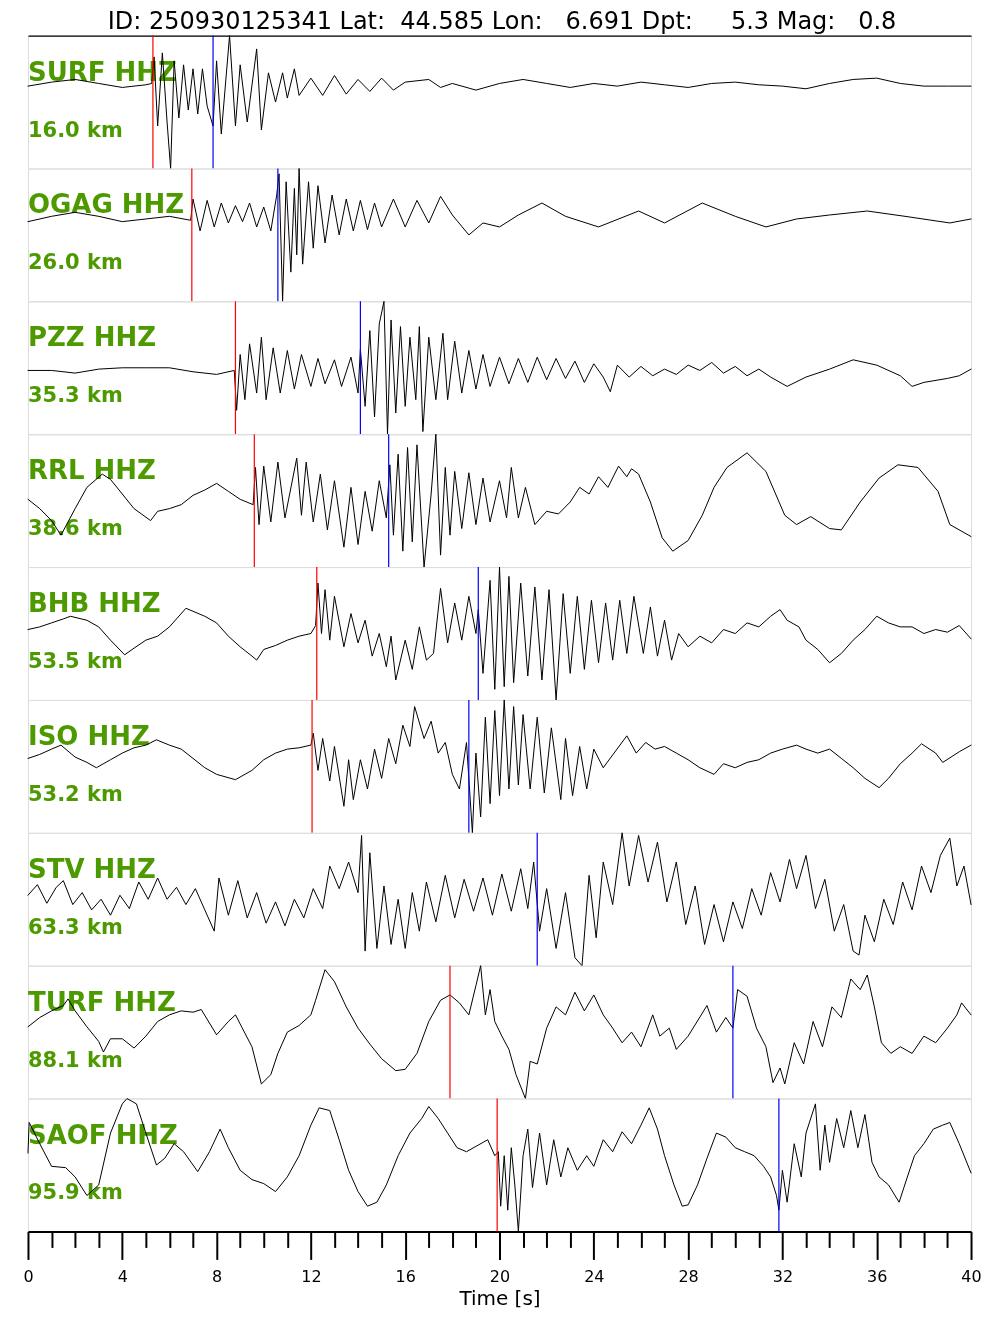 The width and height of the screenshot is (1000, 1333). Describe the element at coordinates (877, 1276) in the screenshot. I see `x-tick-label: 36` at that location.